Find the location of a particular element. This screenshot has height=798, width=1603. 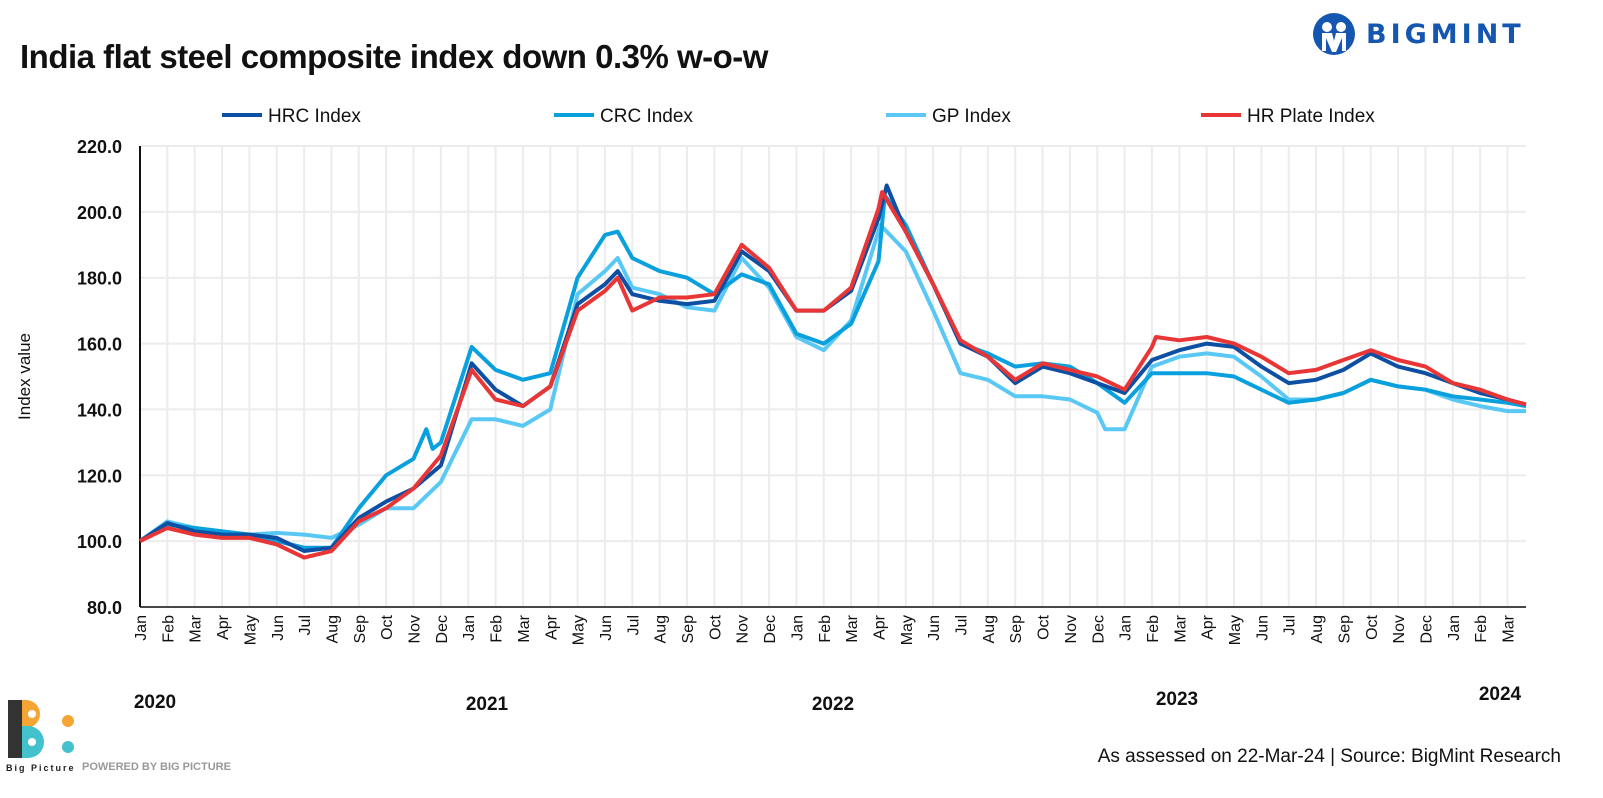

y-tick-label: 220.0 is located at coordinates (99, 147).